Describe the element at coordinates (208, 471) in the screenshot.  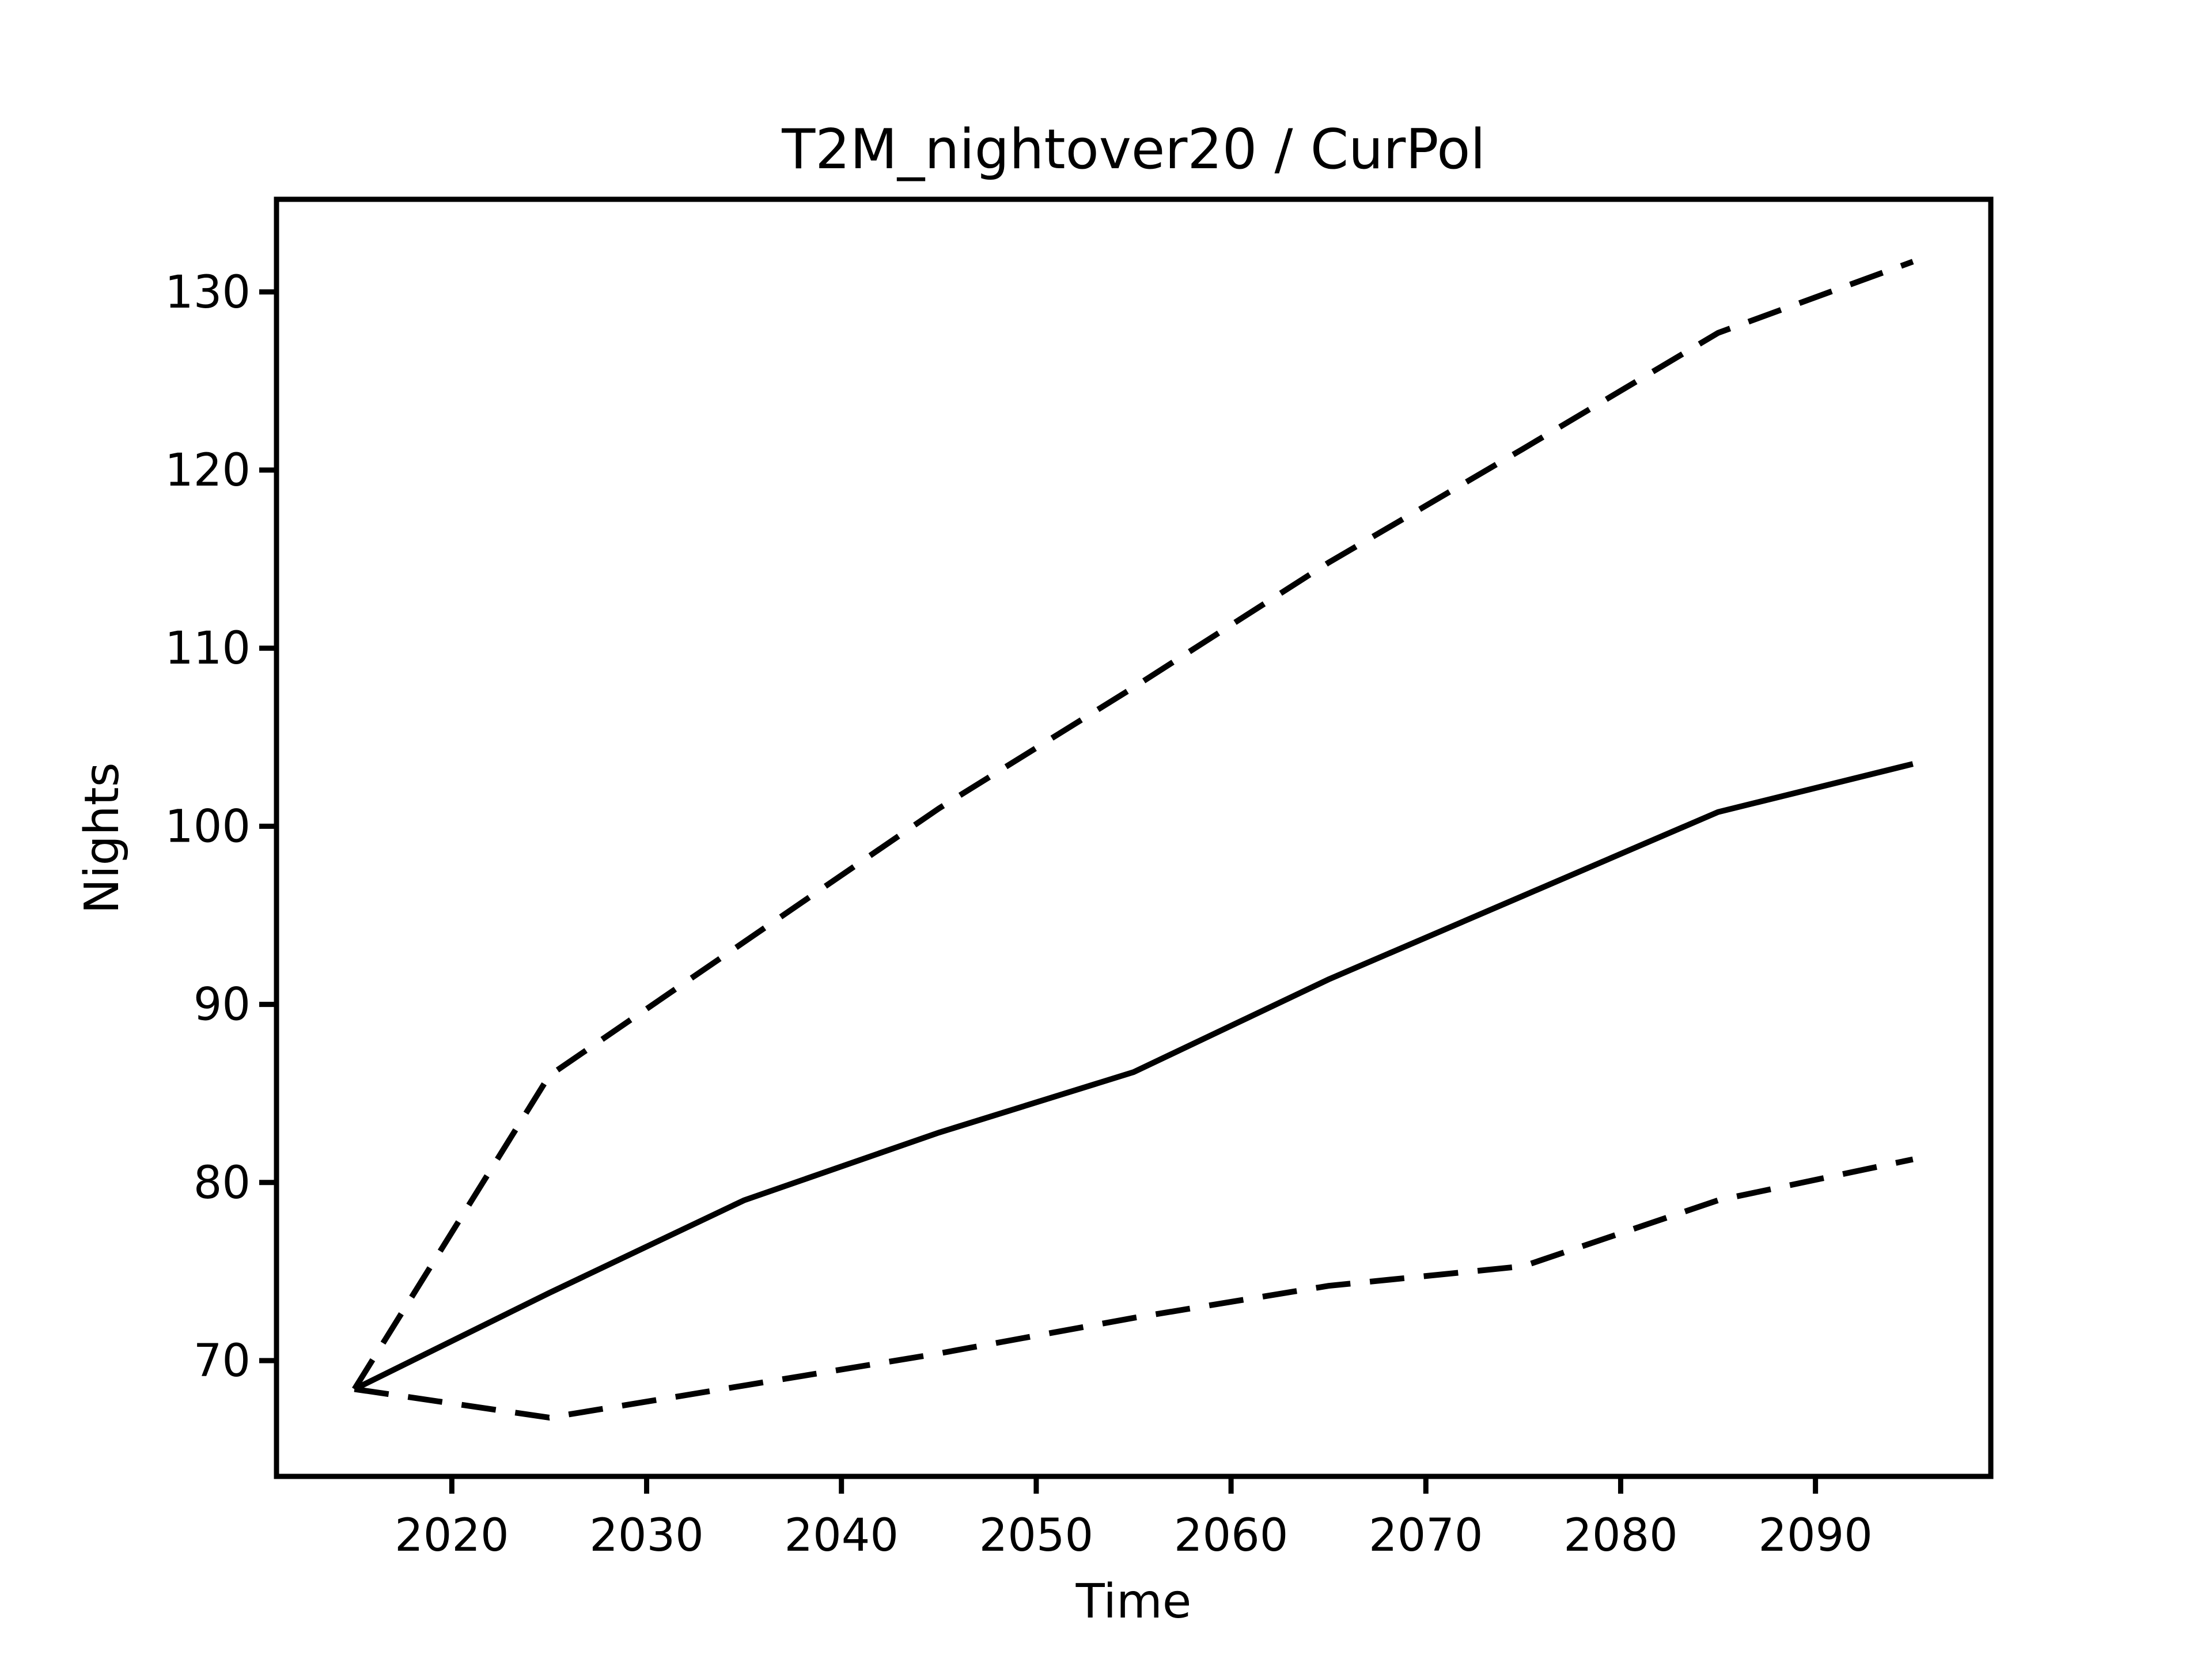
I see `y-tick-label: 120` at that location.